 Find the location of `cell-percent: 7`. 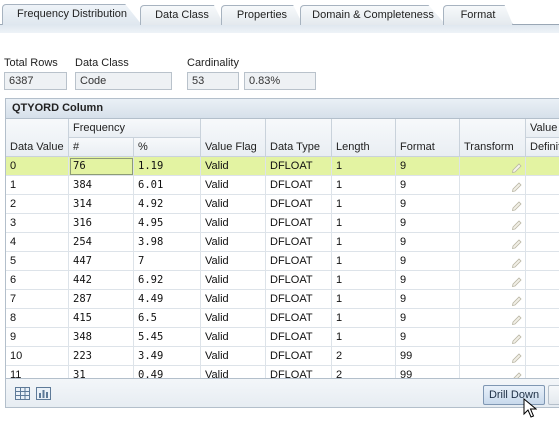

cell-percent: 7 is located at coordinates (167, 261).